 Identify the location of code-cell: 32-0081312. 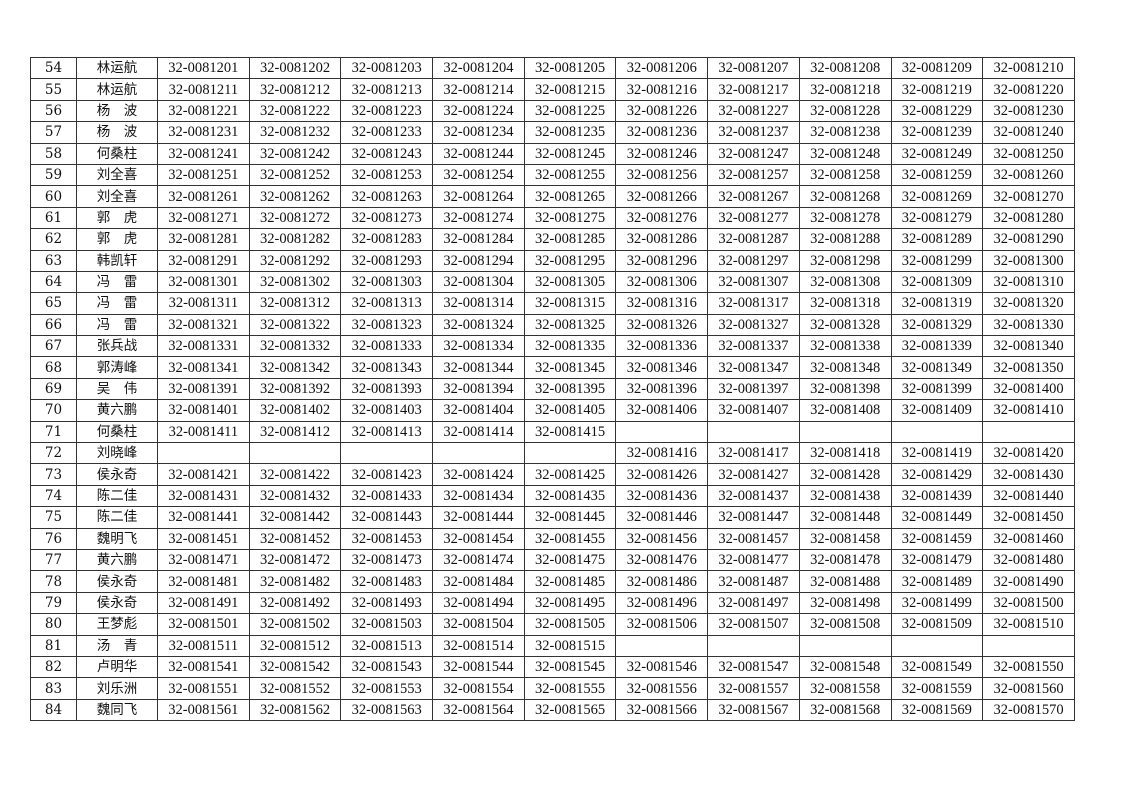
(295, 303).